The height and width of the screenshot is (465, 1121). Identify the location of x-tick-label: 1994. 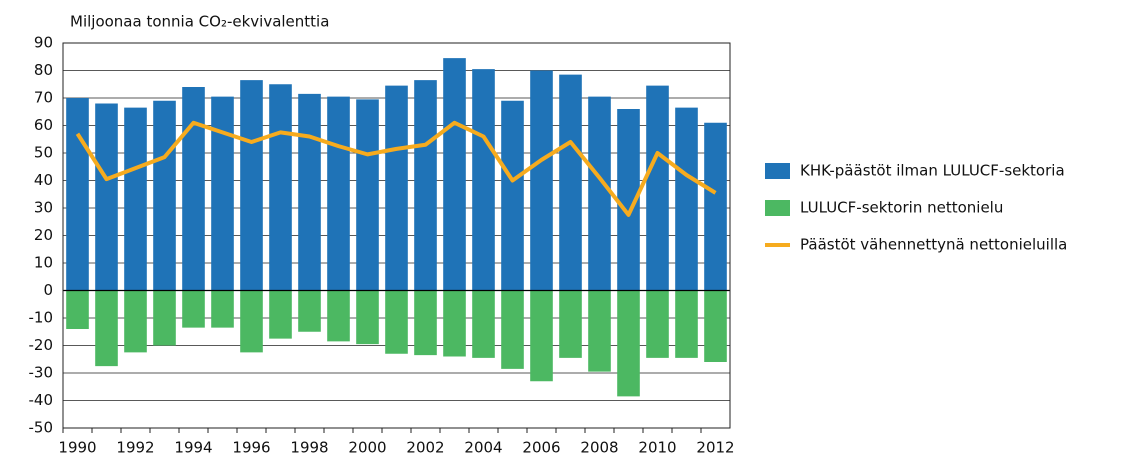
(193, 448).